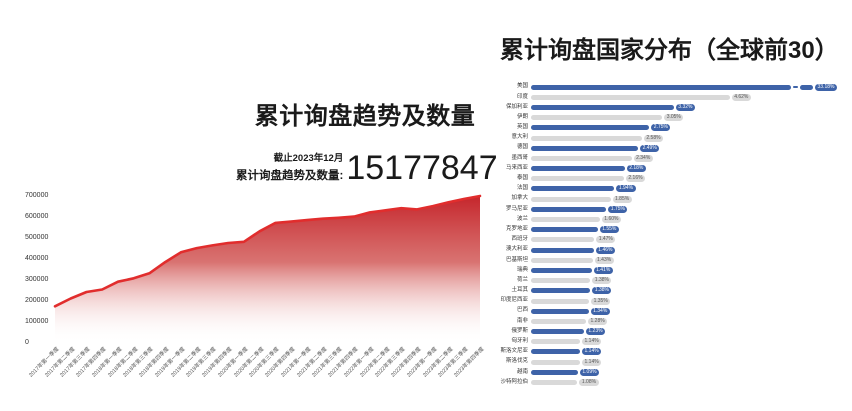 This screenshot has height=411, width=852. Describe the element at coordinates (522, 310) in the screenshot. I see `country-label: 巴西` at that location.